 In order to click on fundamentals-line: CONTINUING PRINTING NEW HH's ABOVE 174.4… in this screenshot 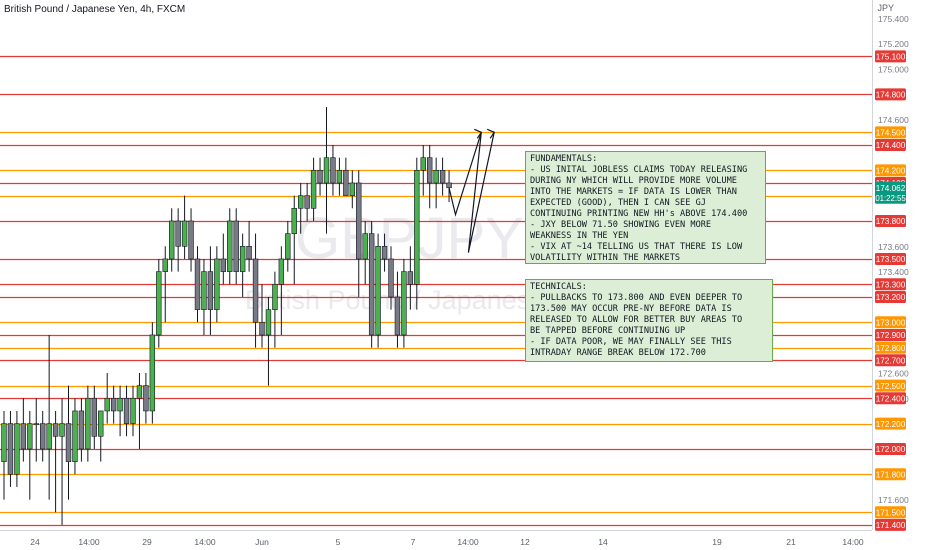, I will do `click(639, 214)`.